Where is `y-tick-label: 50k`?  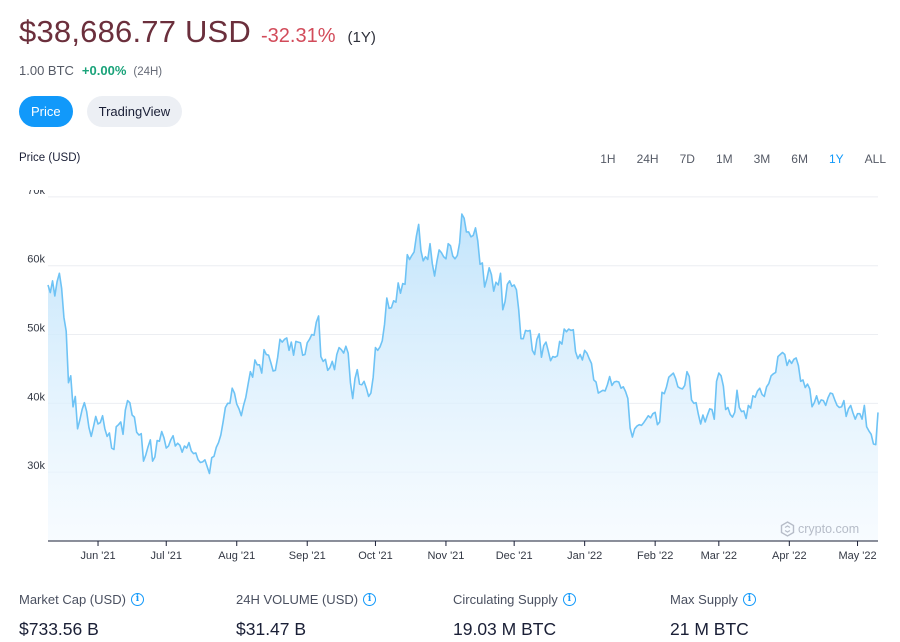 y-tick-label: 50k is located at coordinates (36, 329).